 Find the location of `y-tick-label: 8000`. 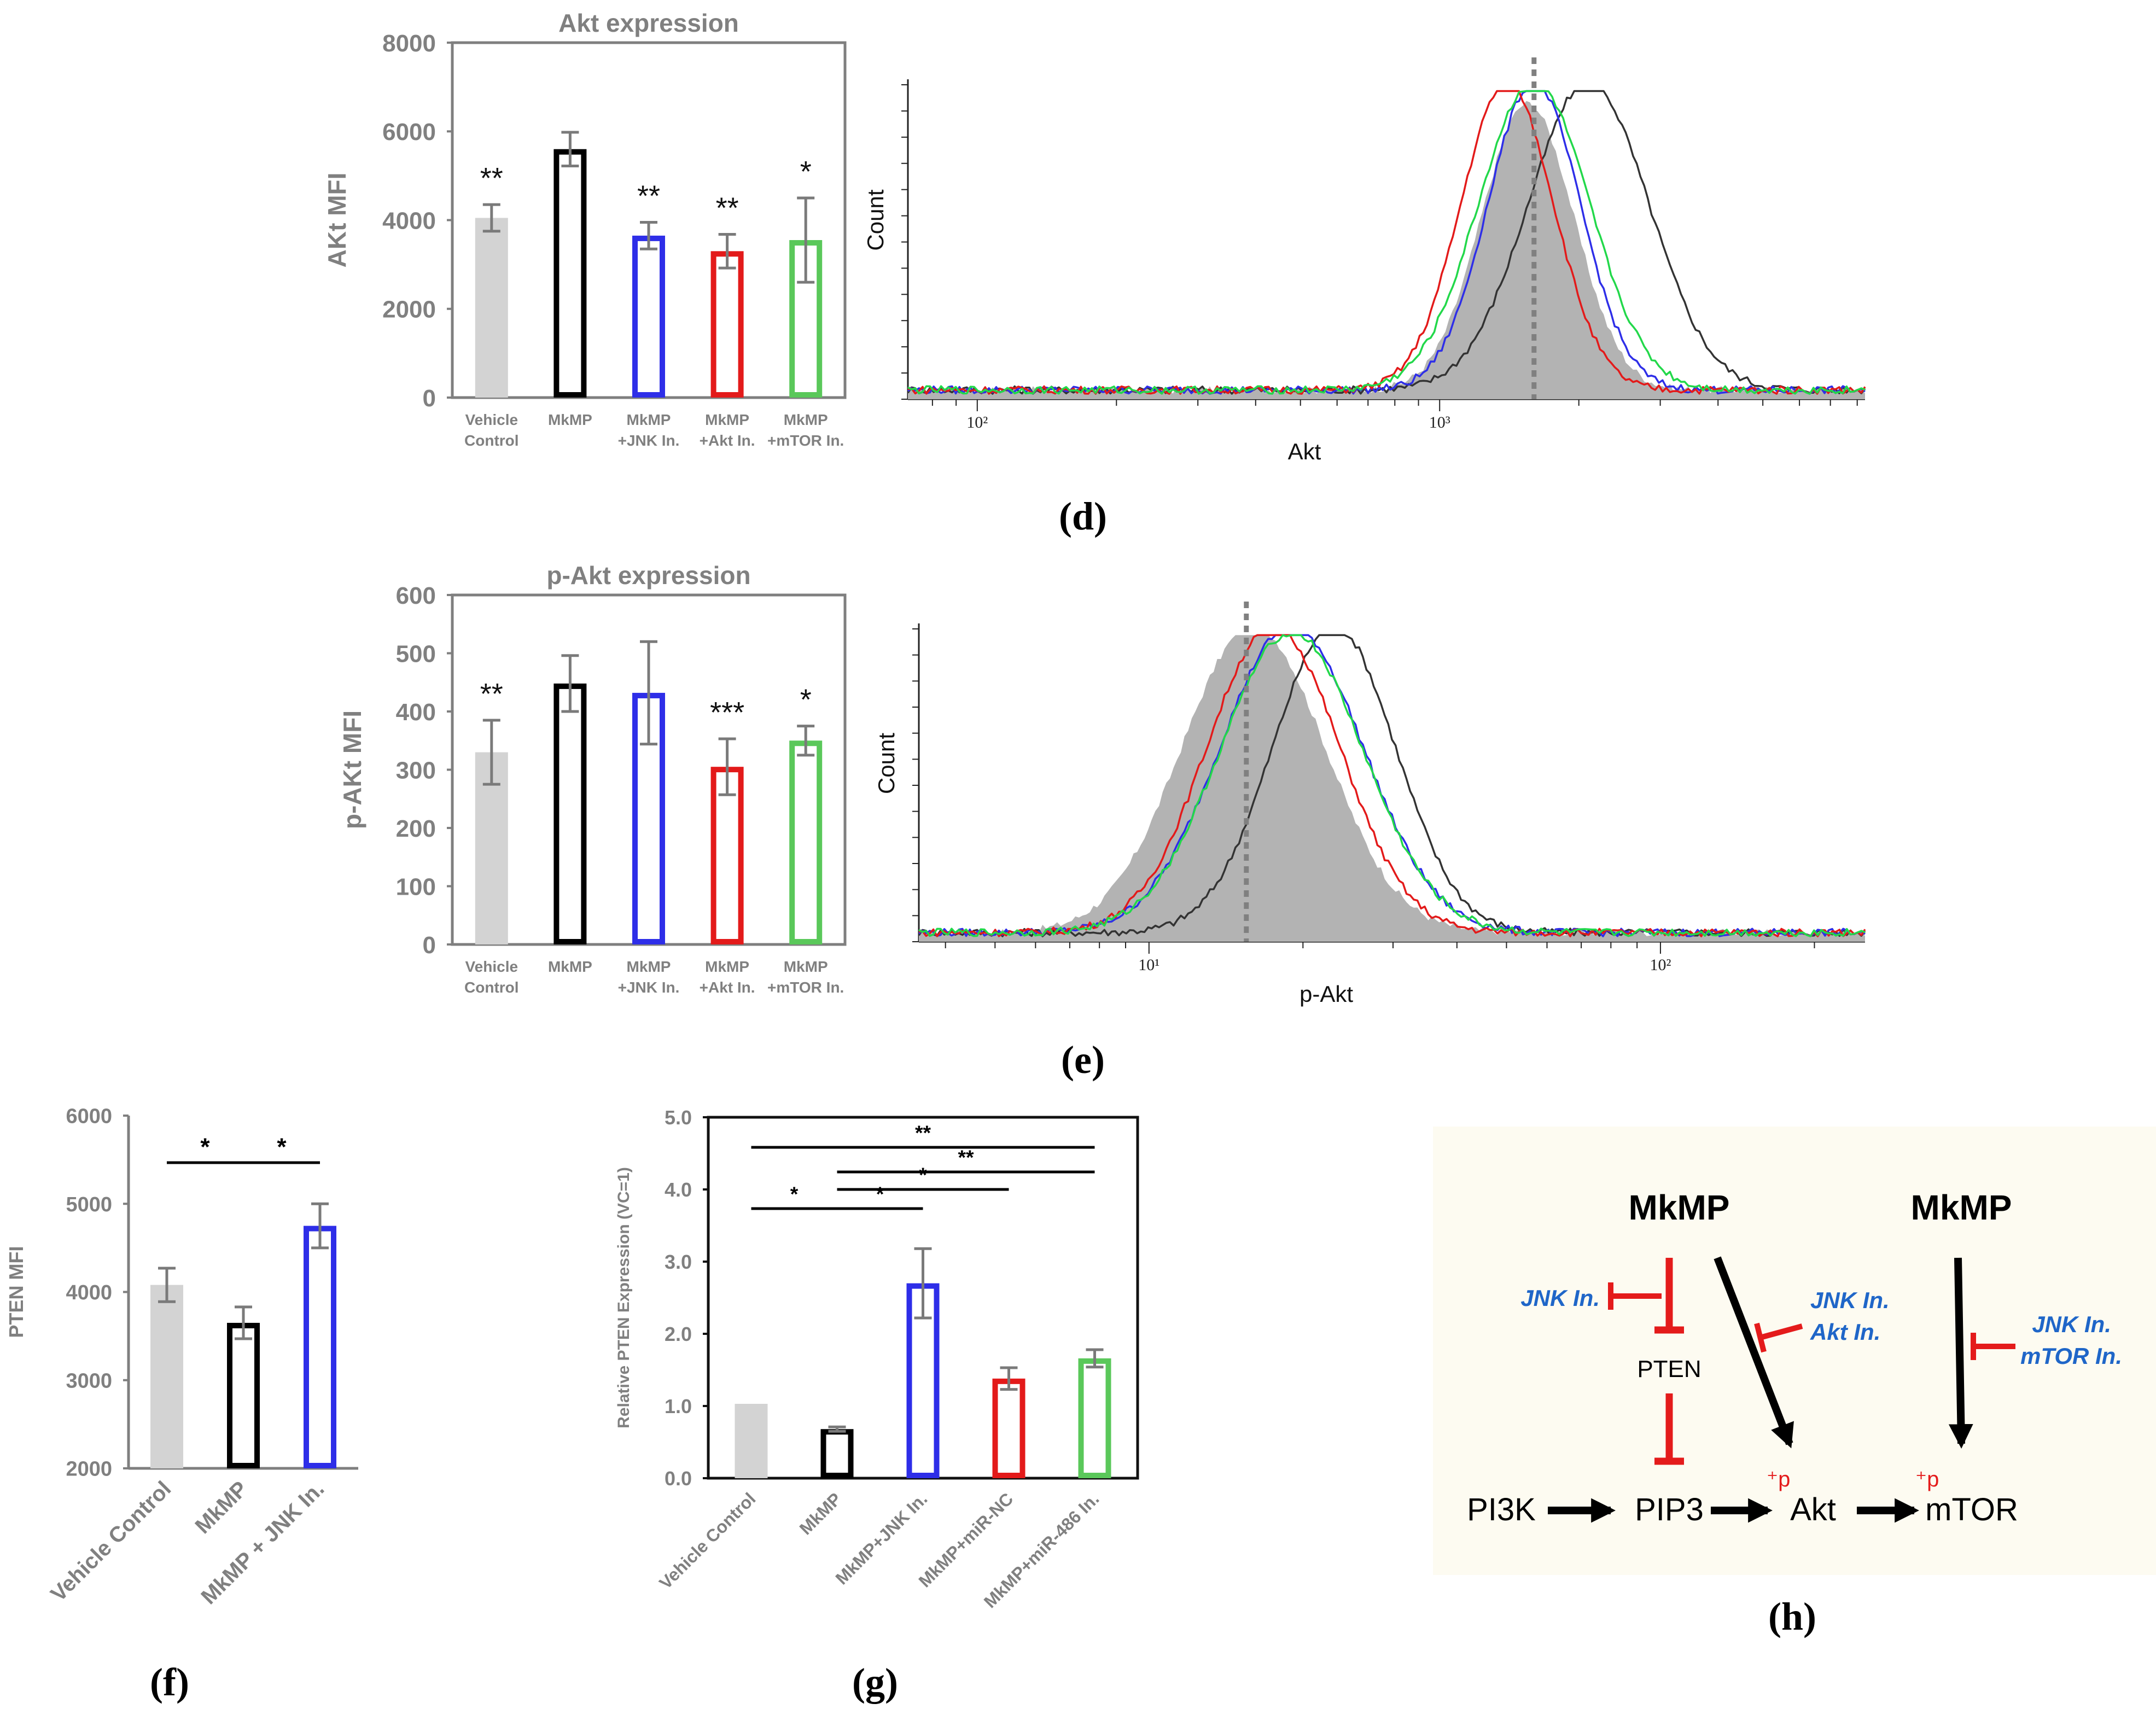

y-tick-label: 8000 is located at coordinates (409, 43).